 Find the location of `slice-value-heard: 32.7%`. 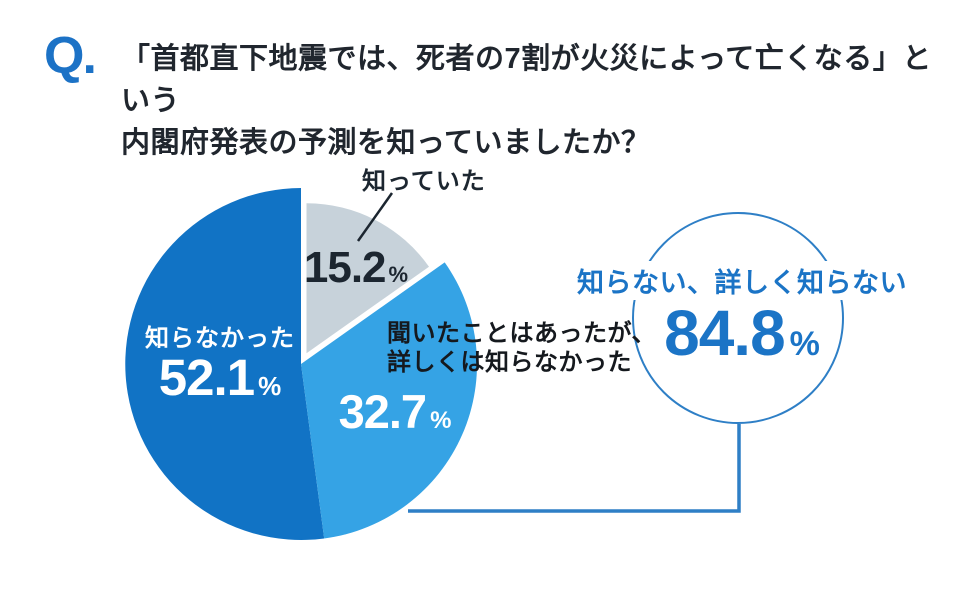

slice-value-heard: 32.7% is located at coordinates (395, 411).